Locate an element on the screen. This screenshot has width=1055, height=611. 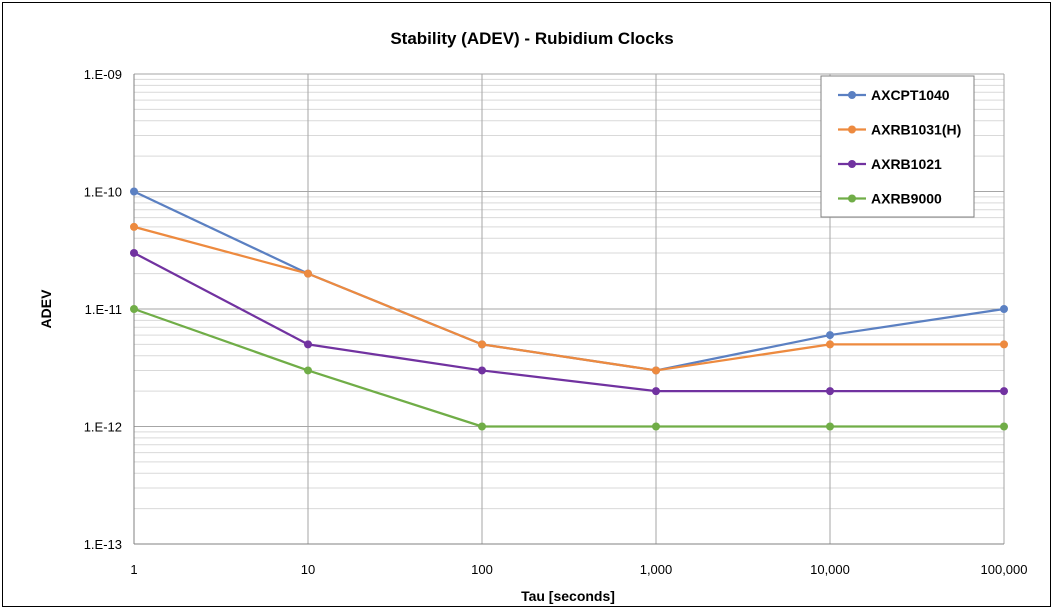
legend-item: AXRB9000 is located at coordinates (890, 199).